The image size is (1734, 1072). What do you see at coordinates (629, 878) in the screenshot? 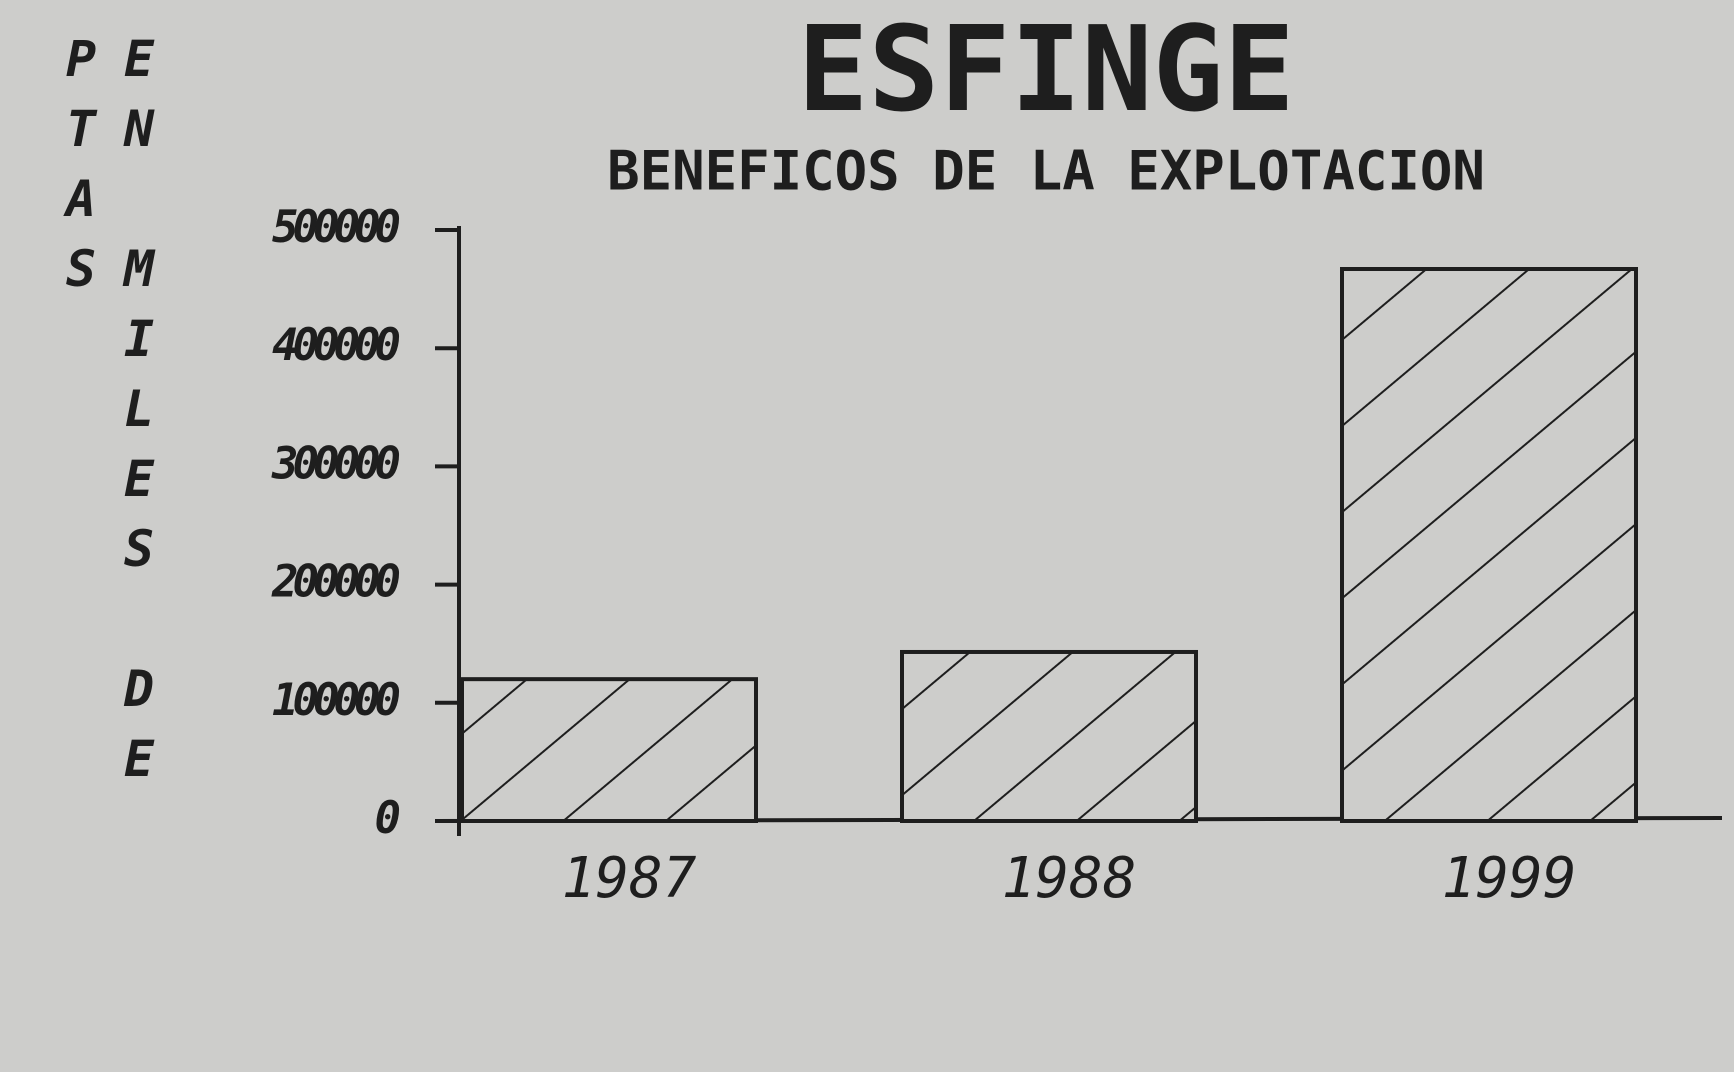
I see `x-tick-label: 1987` at bounding box center [629, 878].